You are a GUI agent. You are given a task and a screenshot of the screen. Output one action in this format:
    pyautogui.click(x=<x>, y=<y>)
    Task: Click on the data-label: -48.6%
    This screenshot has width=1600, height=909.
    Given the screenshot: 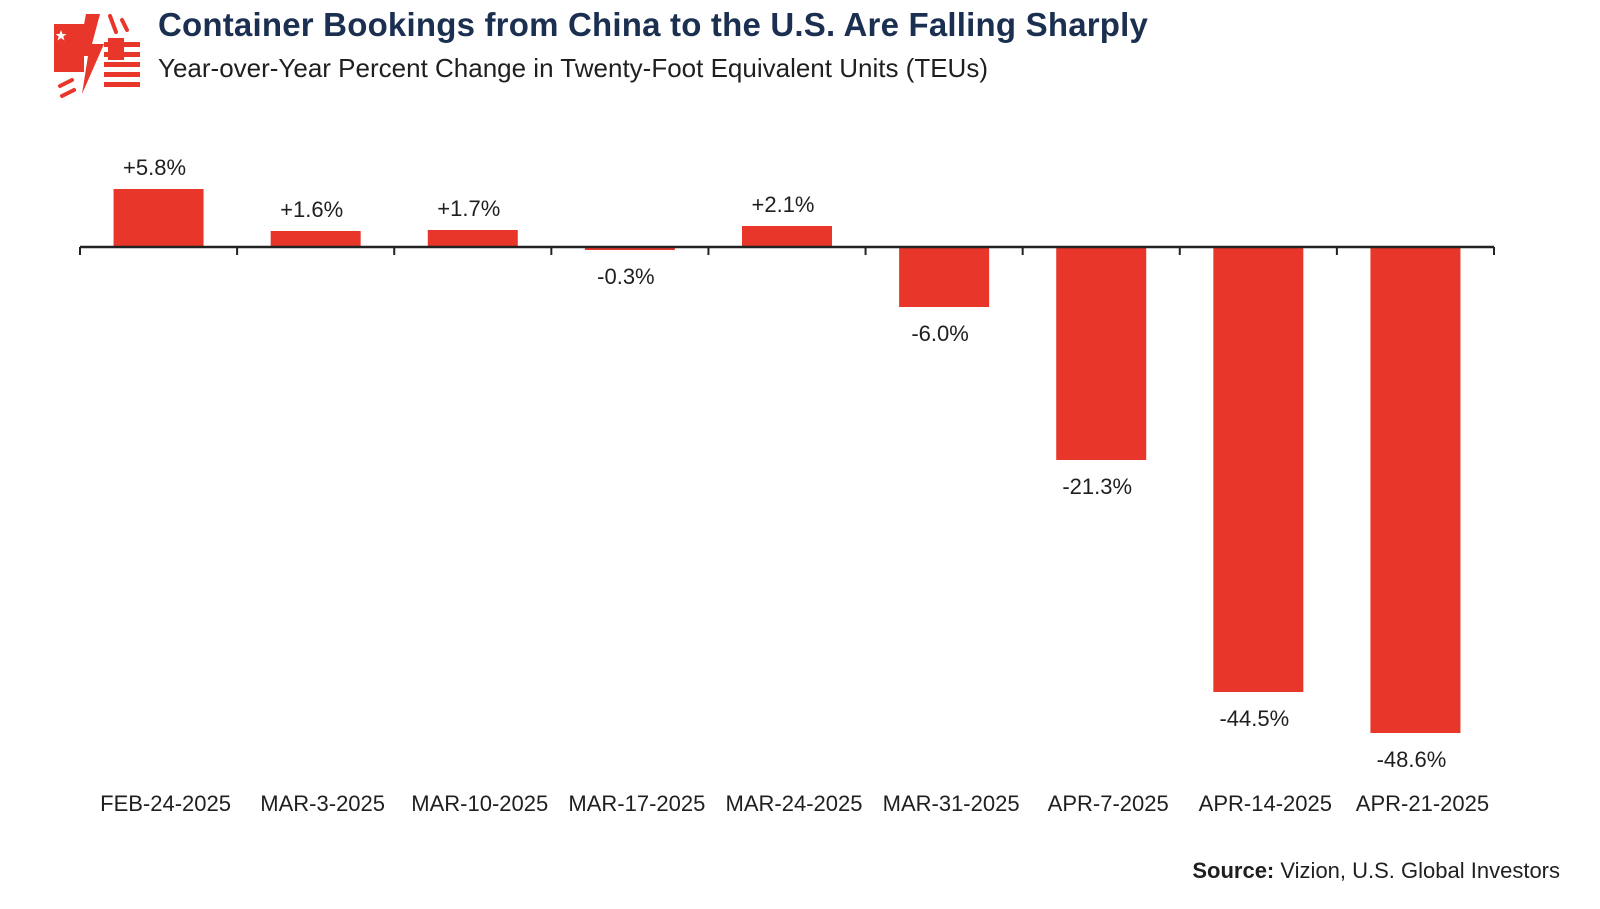 What is the action you would take?
    pyautogui.click(x=1412, y=759)
    